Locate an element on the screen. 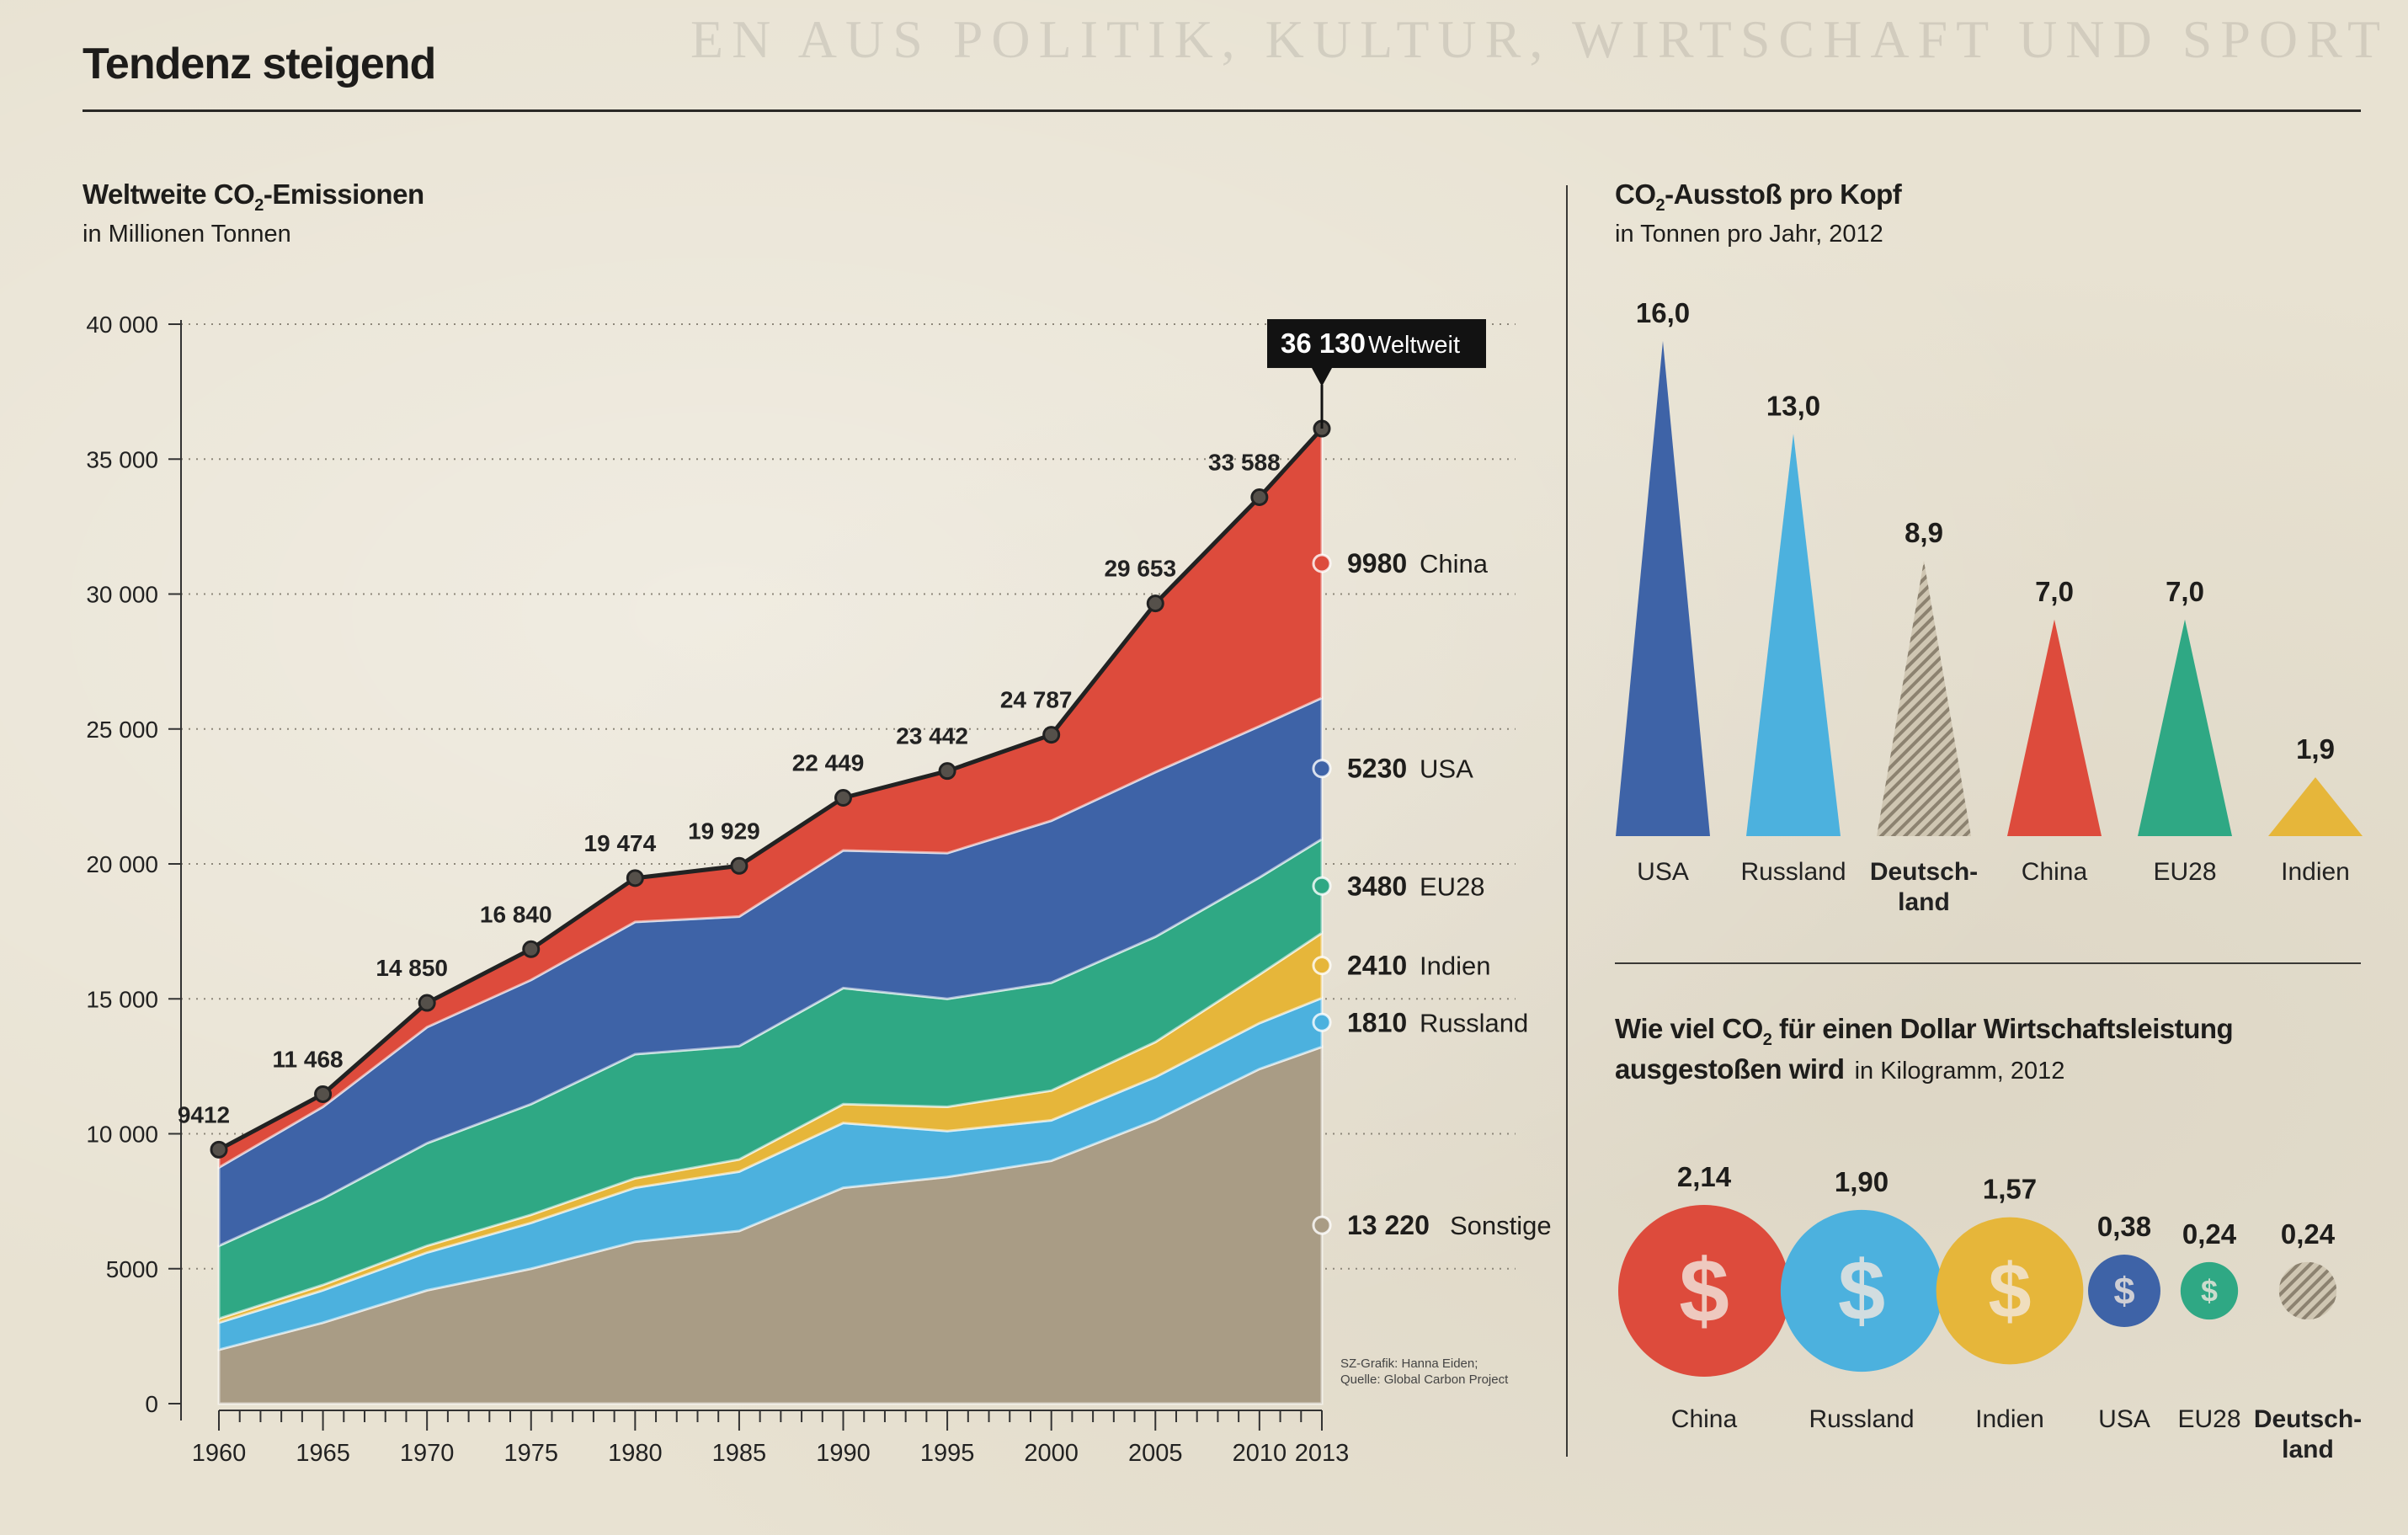 This screenshot has height=1535, width=2408. end-label-value: 5230 is located at coordinates (1377, 769).